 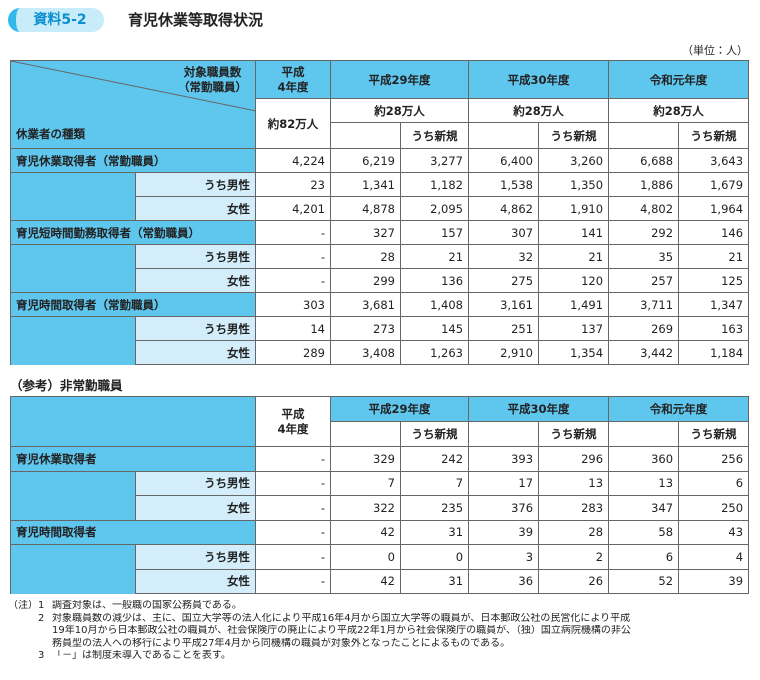 I want to click on cell: 141, so click(x=574, y=232).